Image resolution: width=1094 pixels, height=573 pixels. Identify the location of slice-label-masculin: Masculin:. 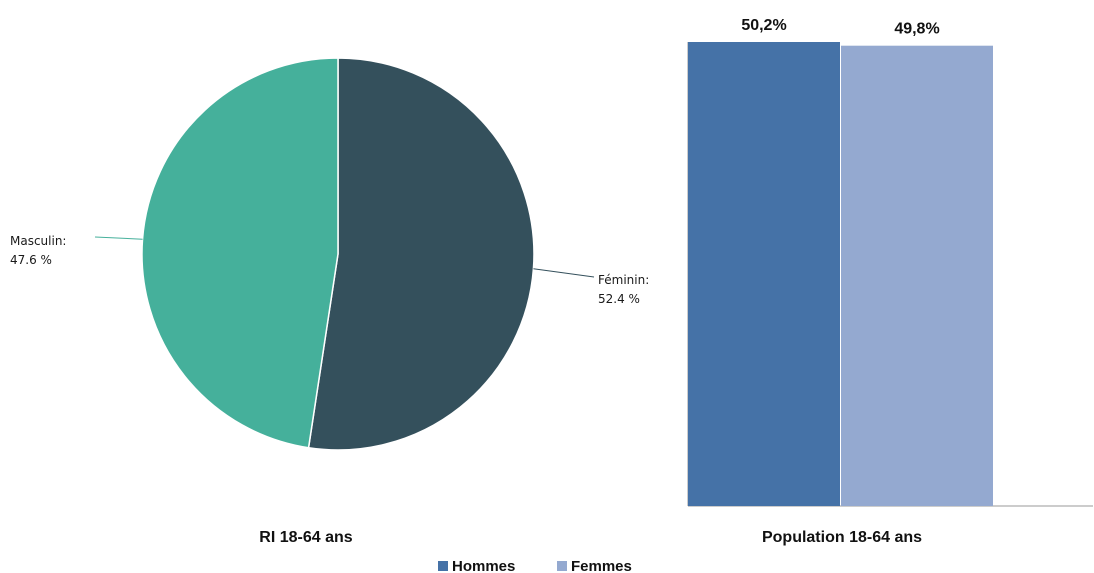
(38, 241).